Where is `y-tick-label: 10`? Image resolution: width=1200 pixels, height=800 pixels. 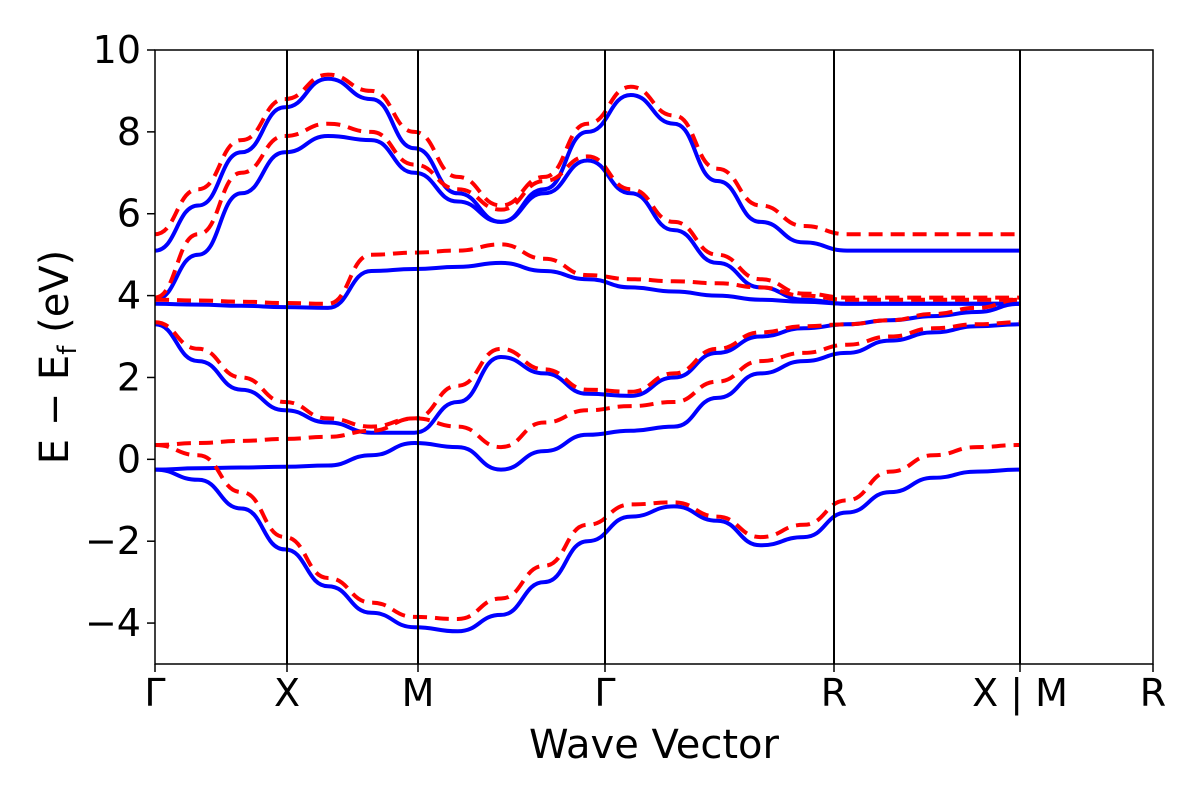
y-tick-label: 10 is located at coordinates (117, 50).